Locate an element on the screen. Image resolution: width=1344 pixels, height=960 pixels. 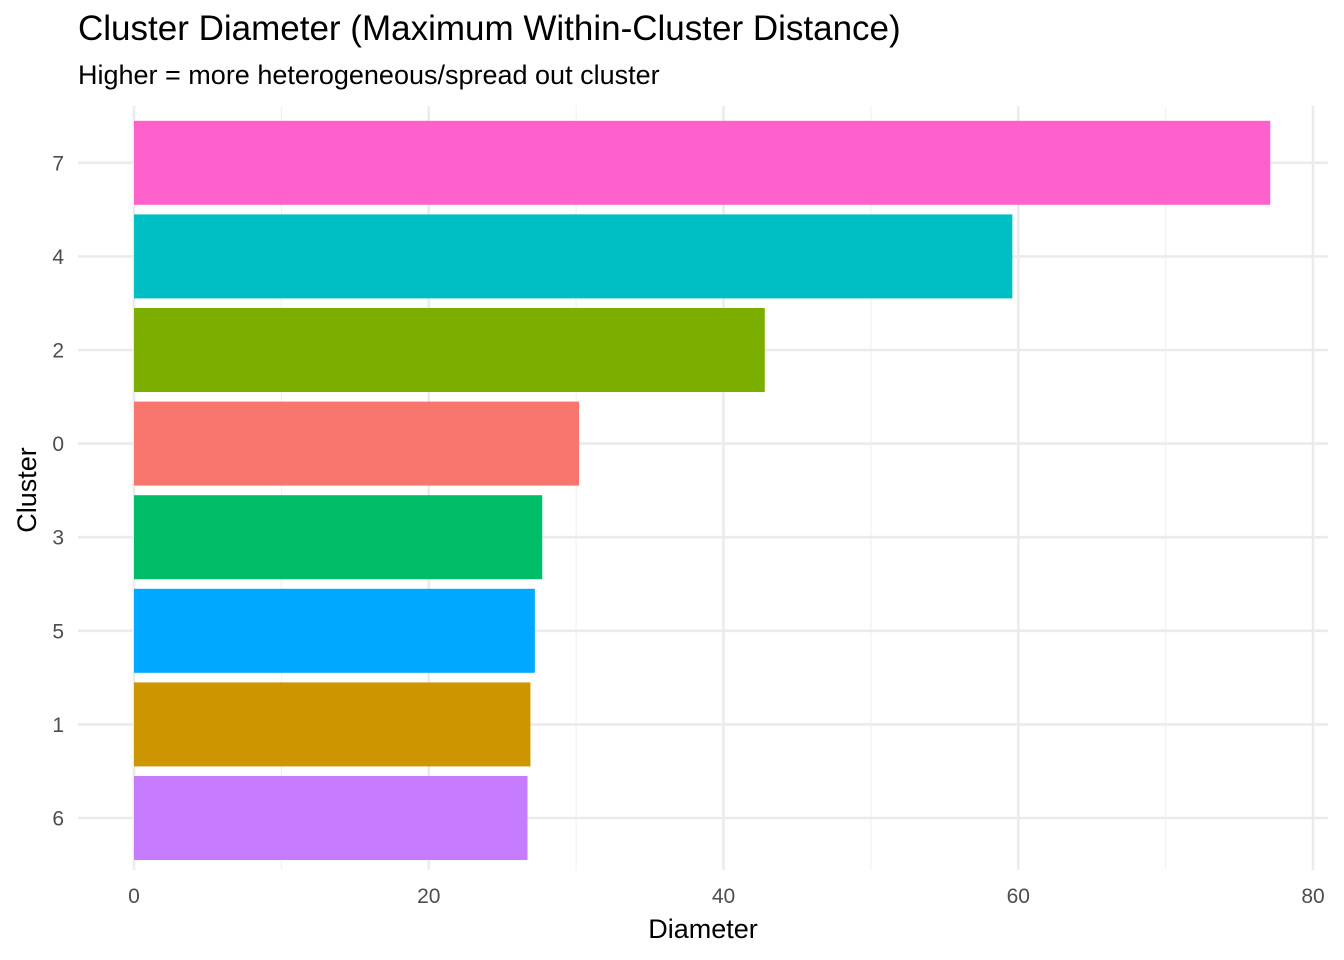
y-tick-label: 2 is located at coordinates (58, 351).